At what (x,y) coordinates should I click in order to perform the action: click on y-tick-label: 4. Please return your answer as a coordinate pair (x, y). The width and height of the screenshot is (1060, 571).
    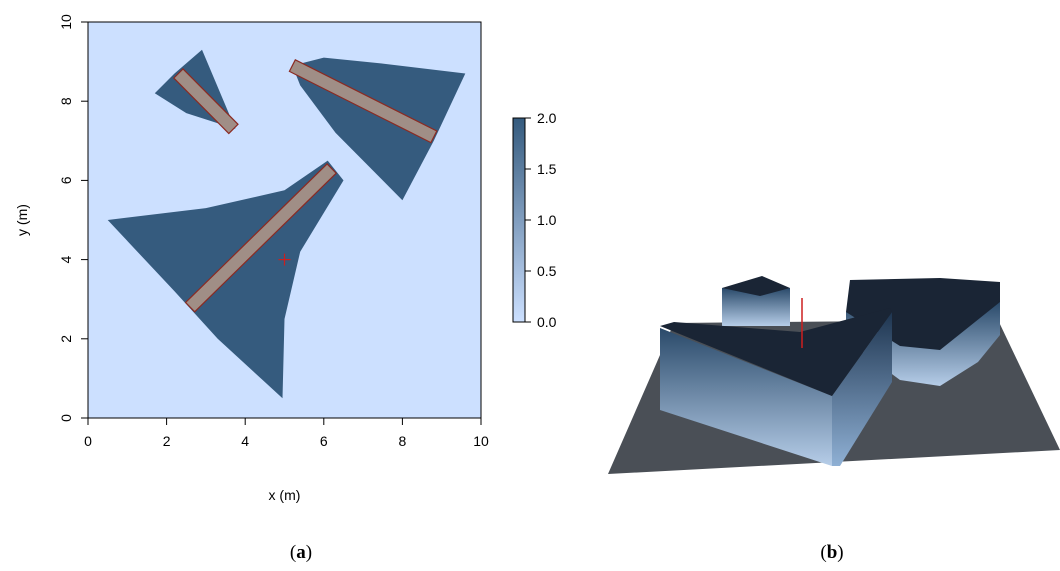
    Looking at the image, I should click on (66, 259).